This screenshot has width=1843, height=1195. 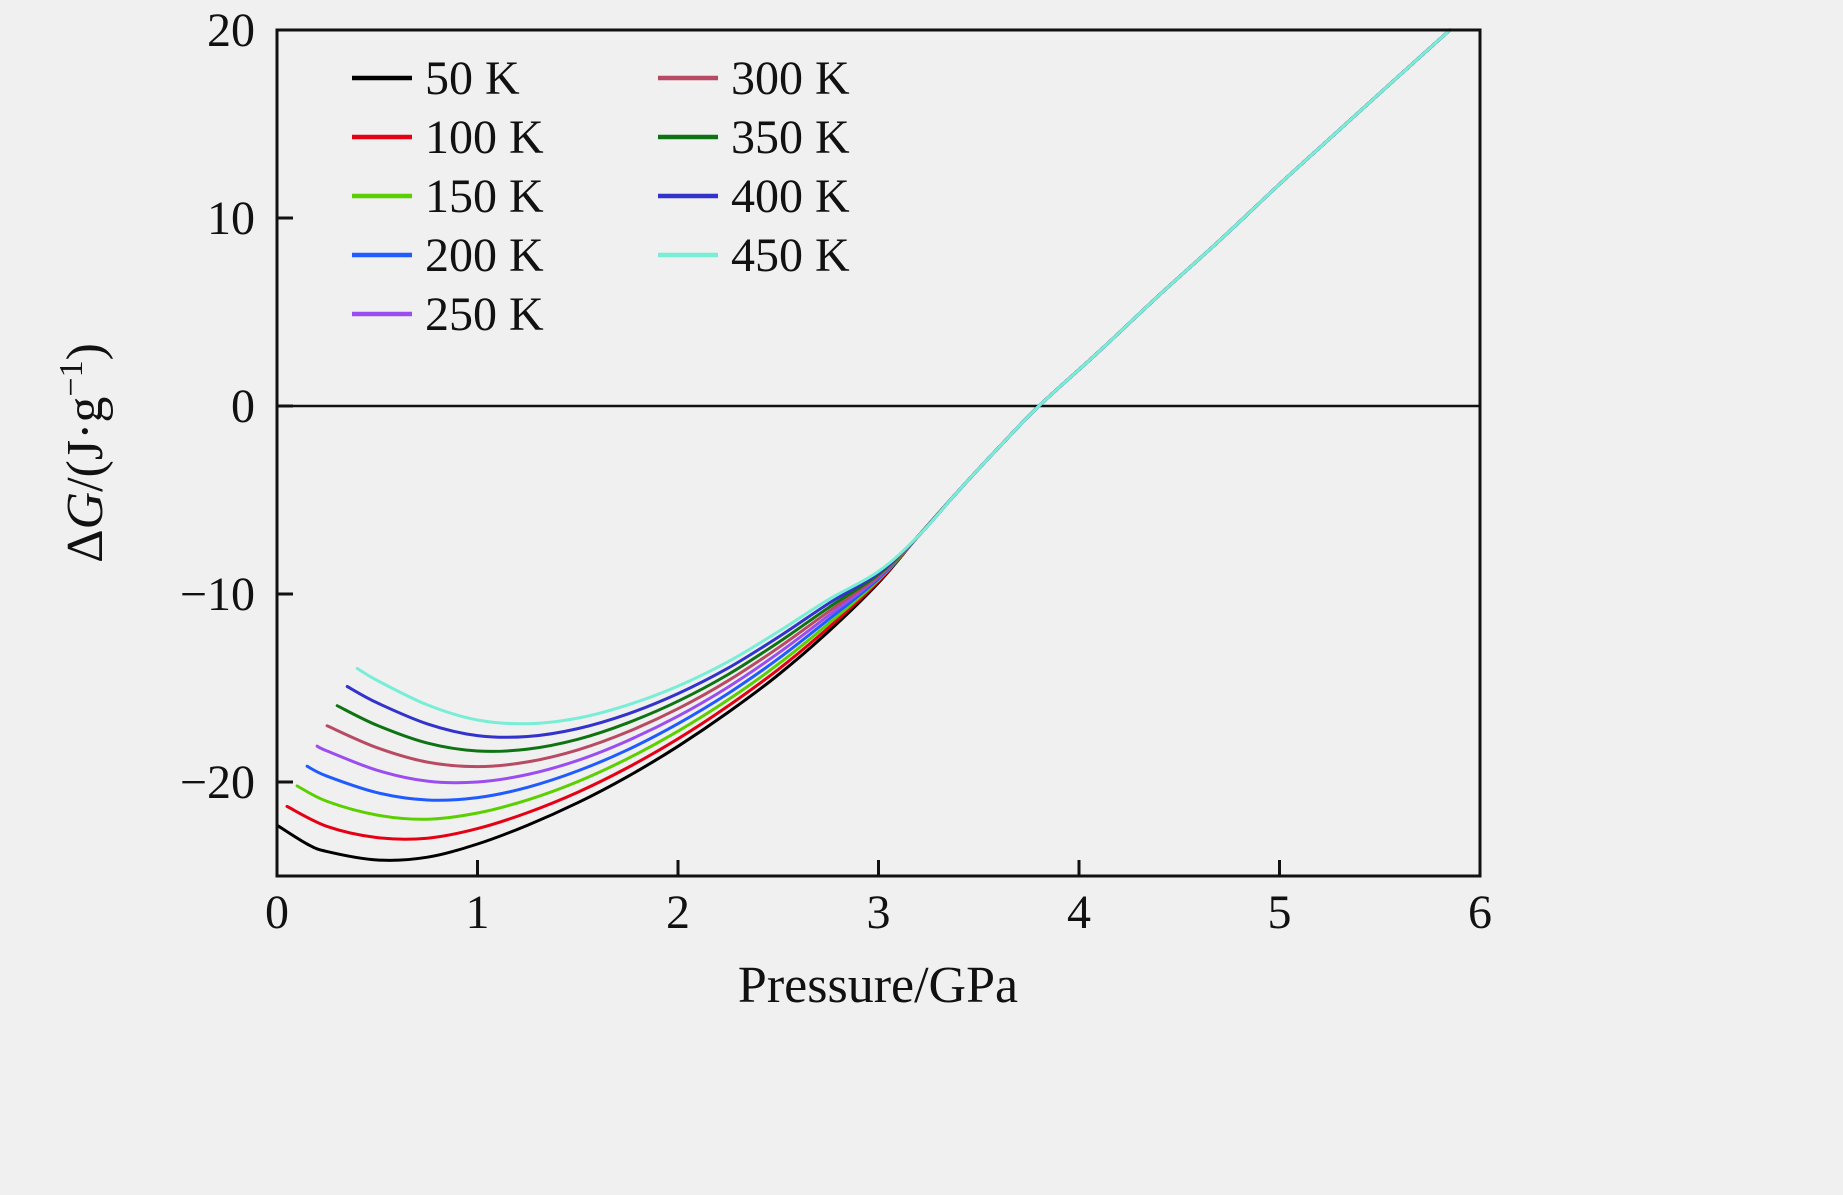 I want to click on y-axis-title: ΔG/(J·g−1), so click(x=83, y=453).